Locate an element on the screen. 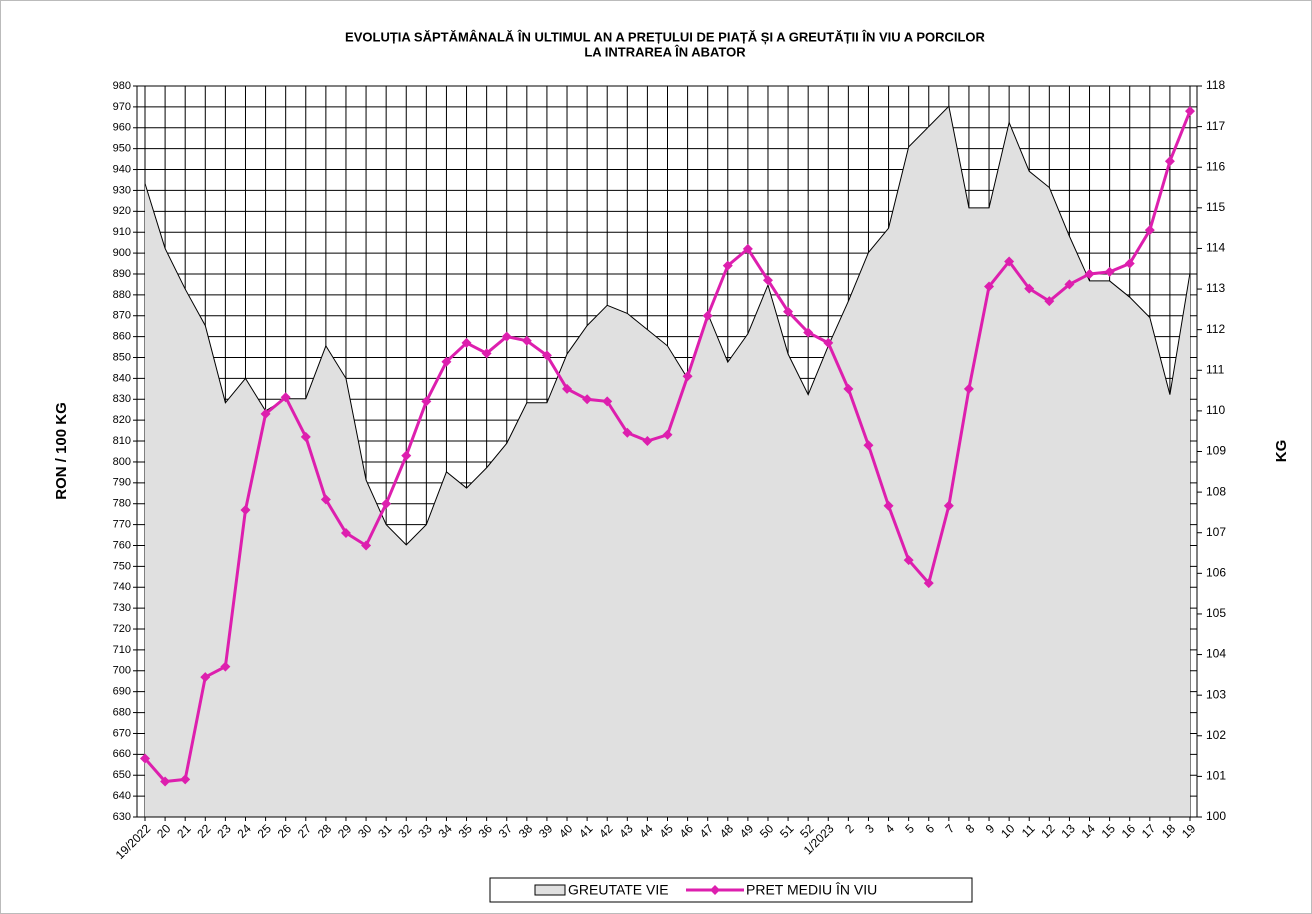  y2-tick-label: 113 is located at coordinates (1215, 288).